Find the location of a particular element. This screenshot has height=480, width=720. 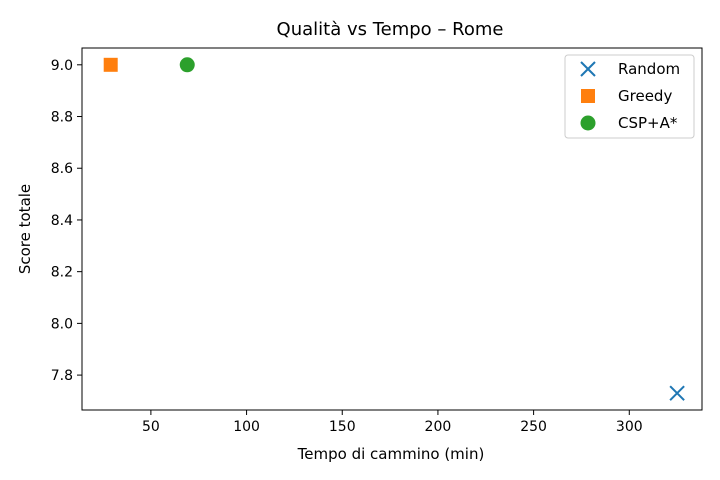

y-tick-label: 8.0 is located at coordinates (62, 324).